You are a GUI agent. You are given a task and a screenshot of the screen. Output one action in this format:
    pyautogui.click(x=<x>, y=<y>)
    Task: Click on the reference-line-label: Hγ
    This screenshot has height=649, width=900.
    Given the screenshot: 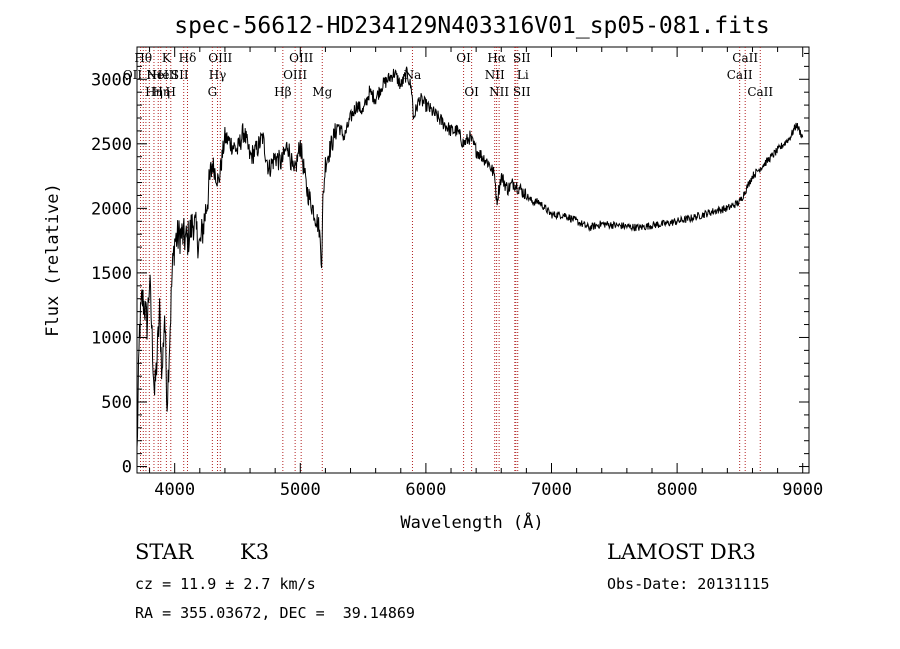 What is the action you would take?
    pyautogui.click(x=218, y=75)
    